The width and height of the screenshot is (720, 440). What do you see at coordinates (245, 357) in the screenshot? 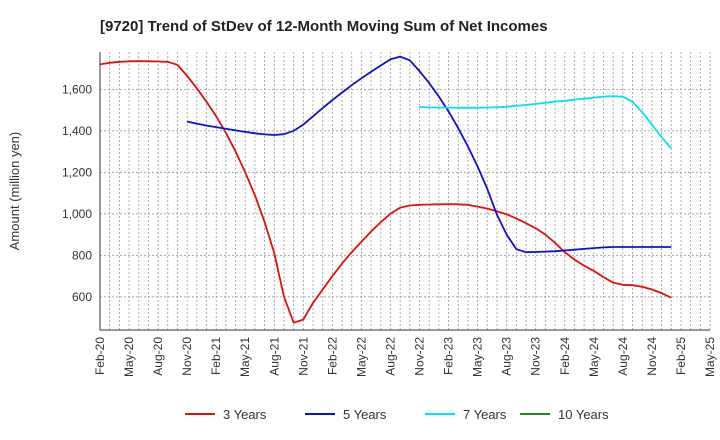
I see `x-tick-label: May-21` at bounding box center [245, 357].